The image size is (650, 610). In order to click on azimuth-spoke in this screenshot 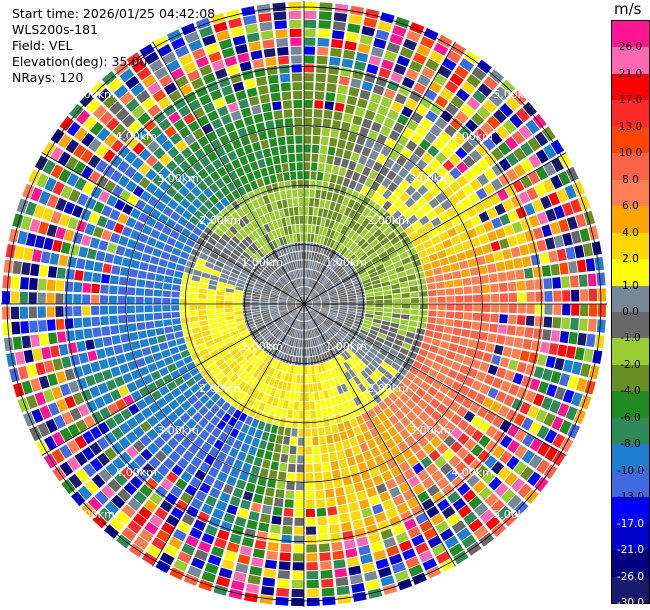, I will do `click(379, 435)`.